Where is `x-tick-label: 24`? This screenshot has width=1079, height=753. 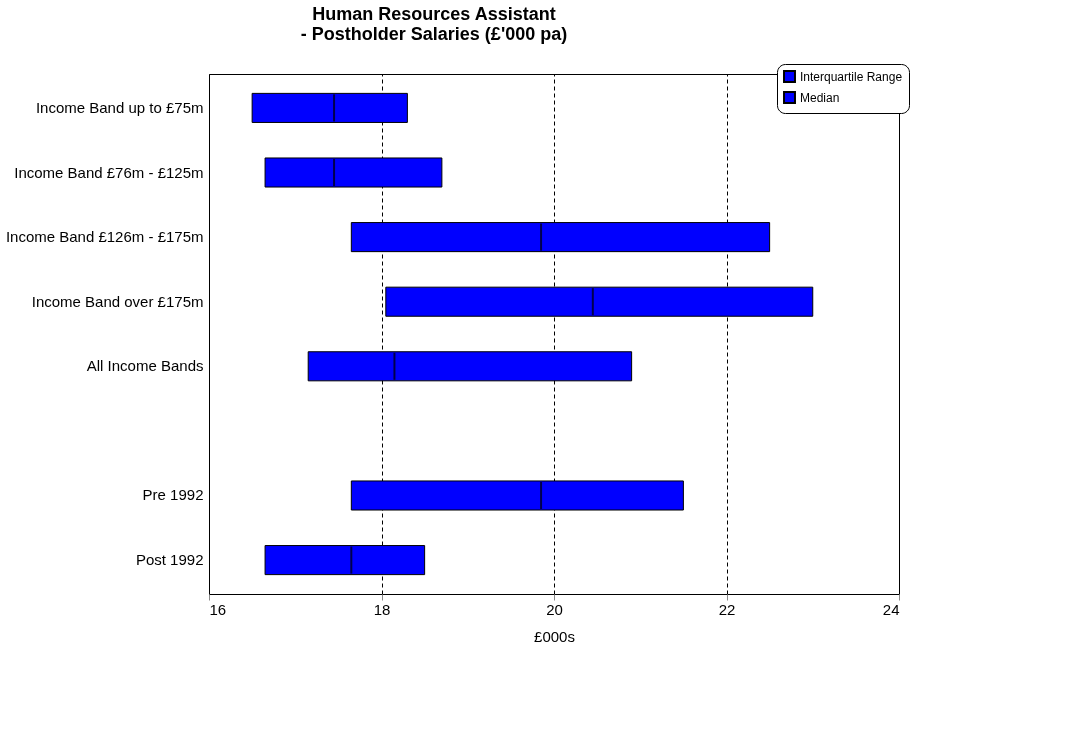
x-tick-label: 24 is located at coordinates (891, 609).